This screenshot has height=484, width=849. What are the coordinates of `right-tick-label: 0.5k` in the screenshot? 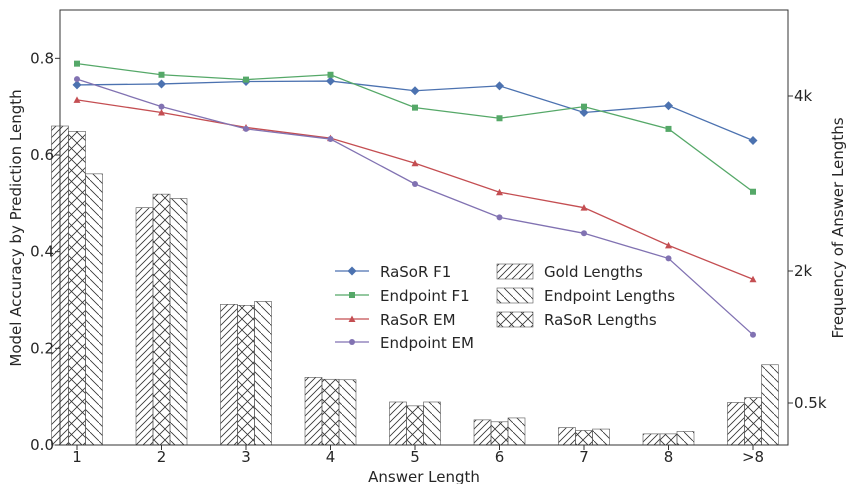 It's located at (810, 403).